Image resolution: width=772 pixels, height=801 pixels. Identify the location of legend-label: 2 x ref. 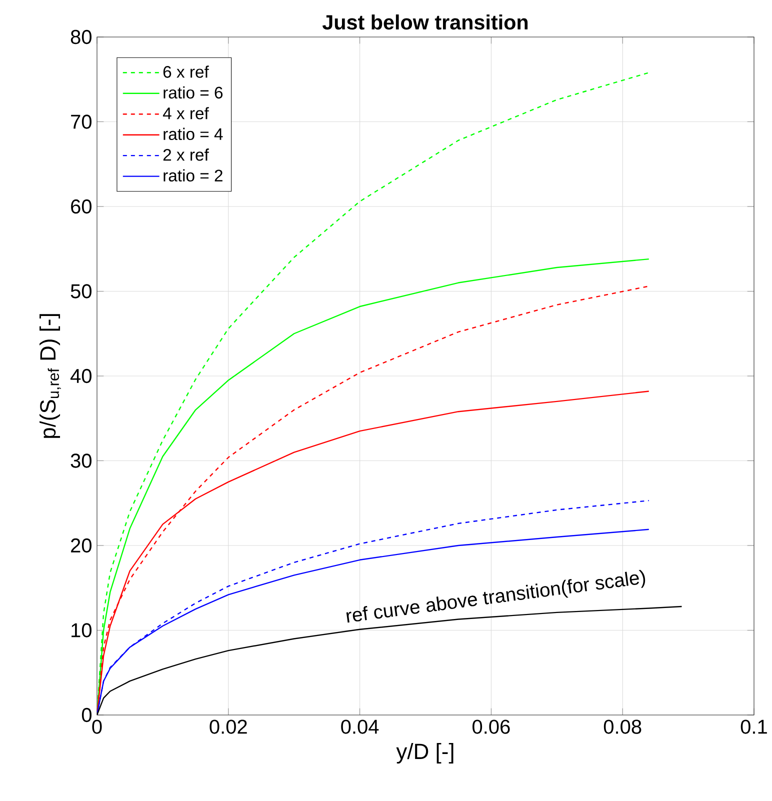
(186, 154).